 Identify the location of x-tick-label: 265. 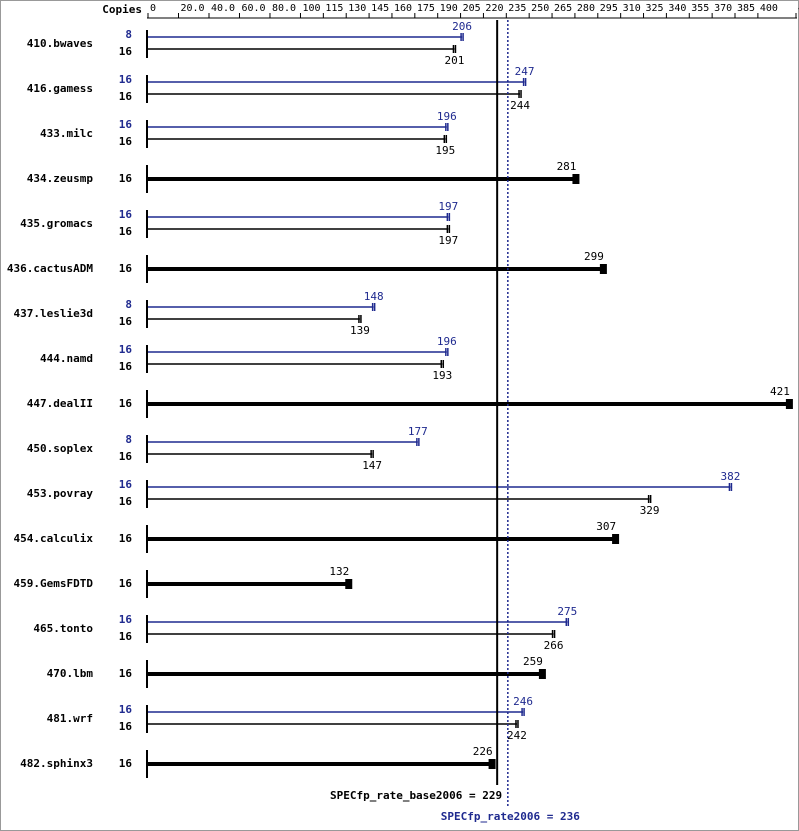
(563, 8).